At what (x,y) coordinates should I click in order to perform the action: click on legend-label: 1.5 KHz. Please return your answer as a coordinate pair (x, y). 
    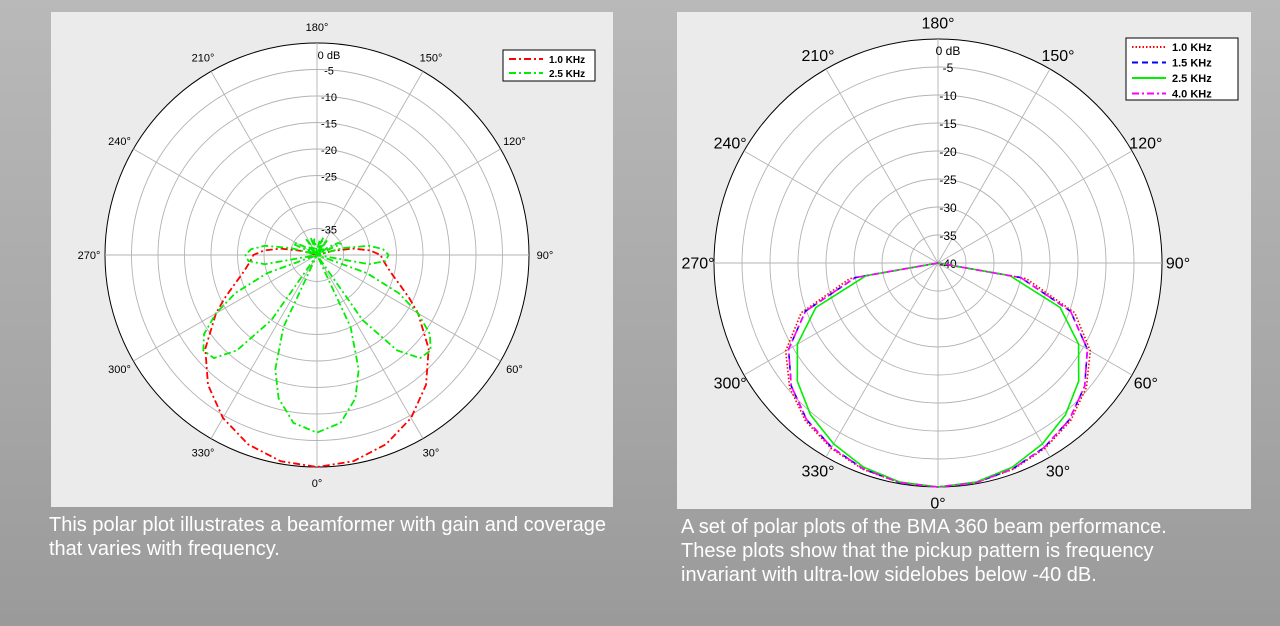
    Looking at the image, I should click on (1192, 64).